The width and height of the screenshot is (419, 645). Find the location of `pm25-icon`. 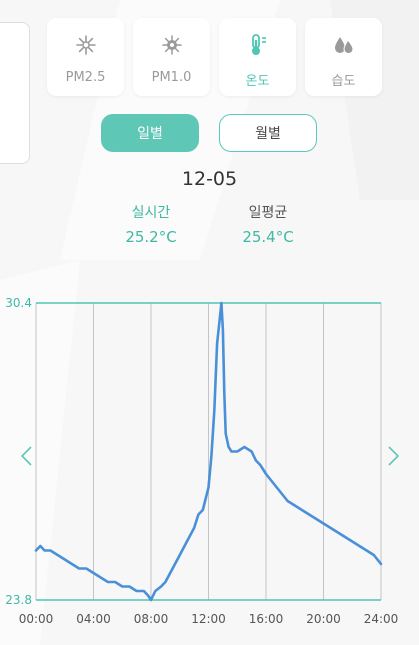

pm25-icon is located at coordinates (86, 45).